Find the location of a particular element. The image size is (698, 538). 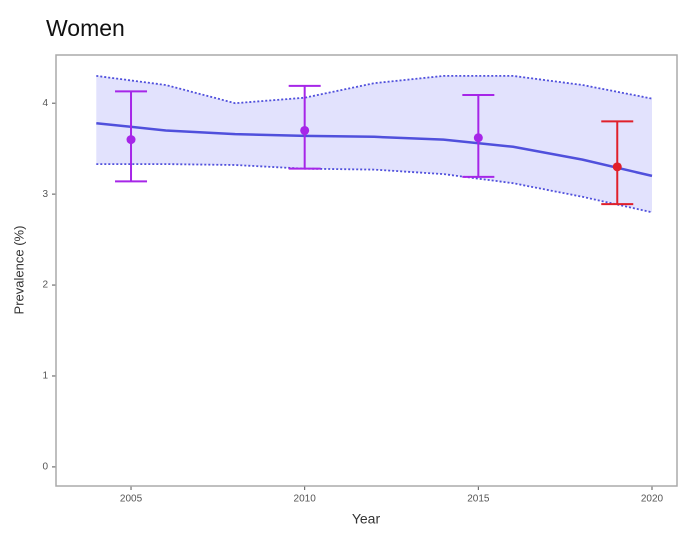

y-tick-label: 0 is located at coordinates (45, 467).